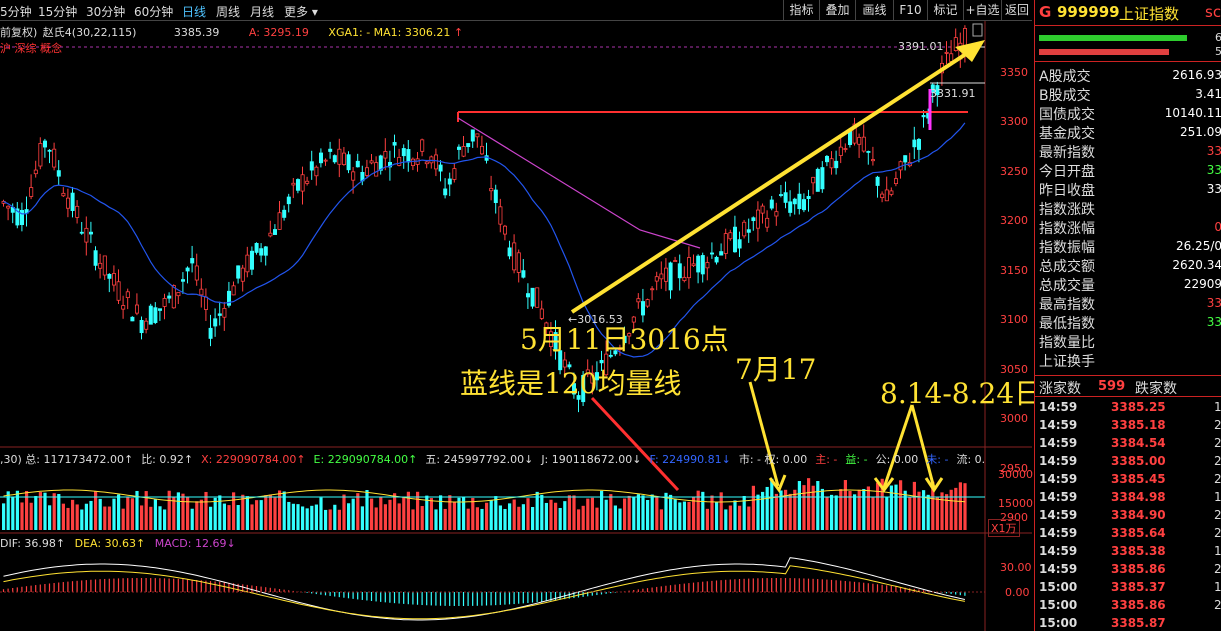 This screenshot has width=1221, height=631. Describe the element at coordinates (1218, 51) in the screenshot. I see `bar-num-2: 5` at that location.